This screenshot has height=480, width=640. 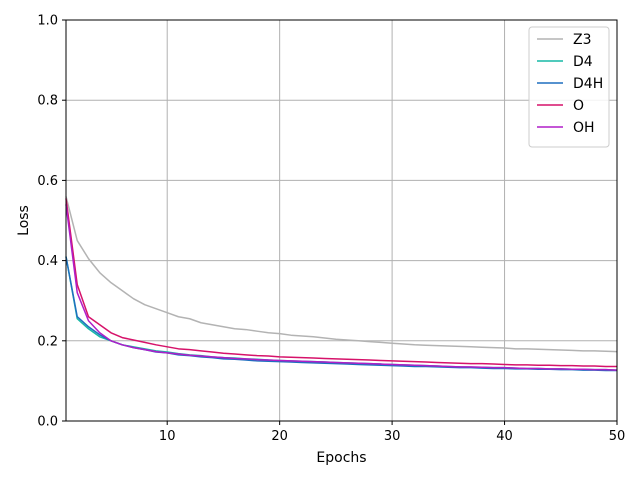 I want to click on legend-label-o: O, so click(x=578, y=106).